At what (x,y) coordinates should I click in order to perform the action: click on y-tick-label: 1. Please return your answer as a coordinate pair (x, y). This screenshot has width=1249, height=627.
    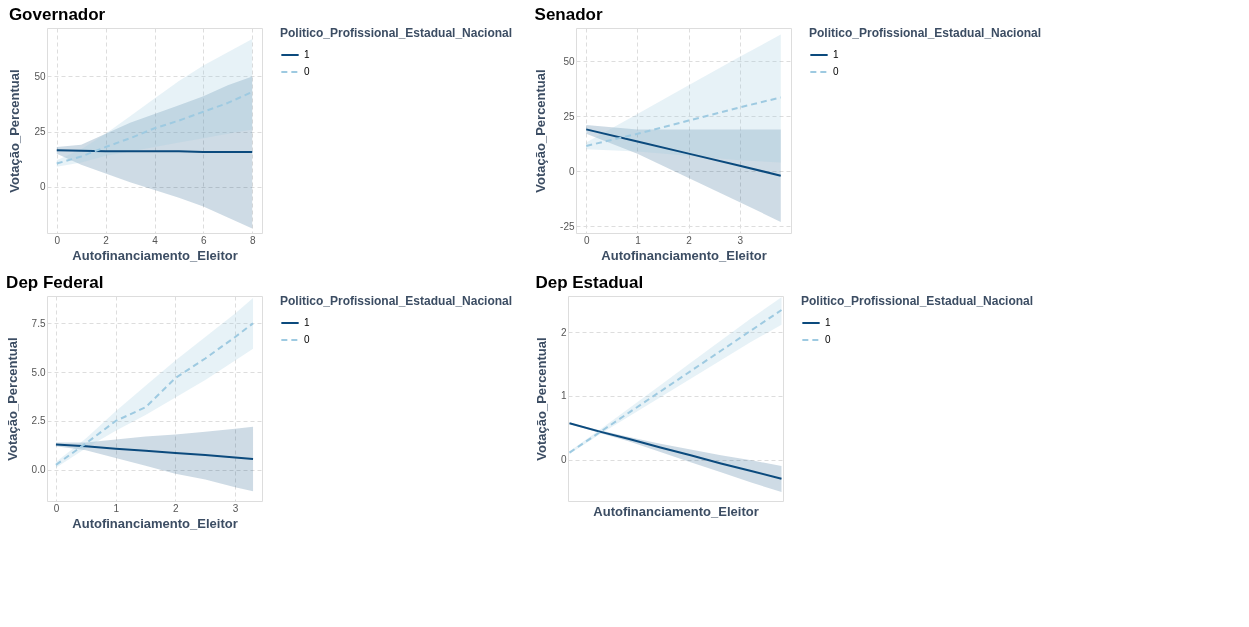
    Looking at the image, I should click on (563, 396).